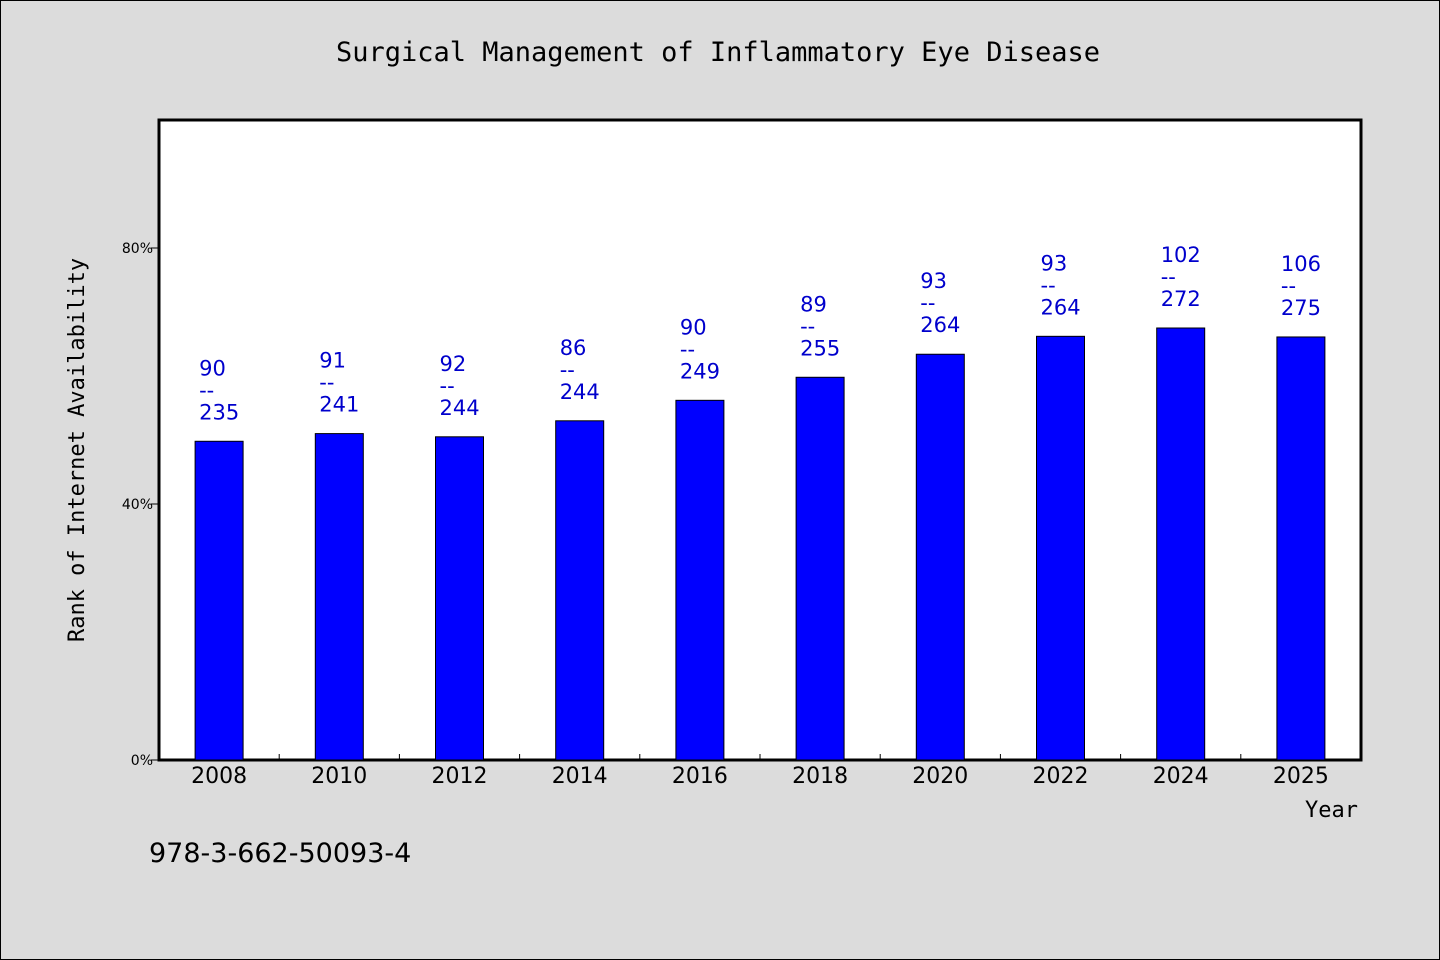 Image resolution: width=1440 pixels, height=960 pixels. I want to click on data-label-sep-2012: --, so click(447, 386).